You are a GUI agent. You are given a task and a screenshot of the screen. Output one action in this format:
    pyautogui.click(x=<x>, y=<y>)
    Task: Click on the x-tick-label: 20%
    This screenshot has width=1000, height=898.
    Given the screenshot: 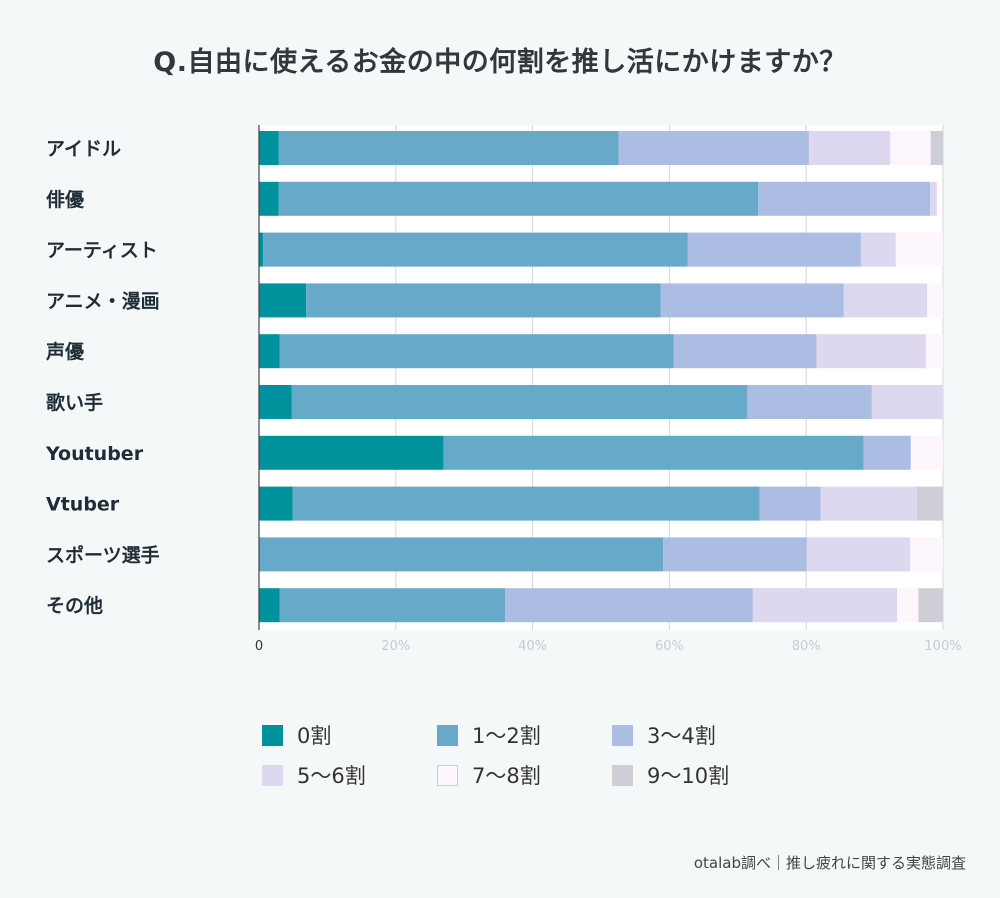 What is the action you would take?
    pyautogui.click(x=395, y=646)
    